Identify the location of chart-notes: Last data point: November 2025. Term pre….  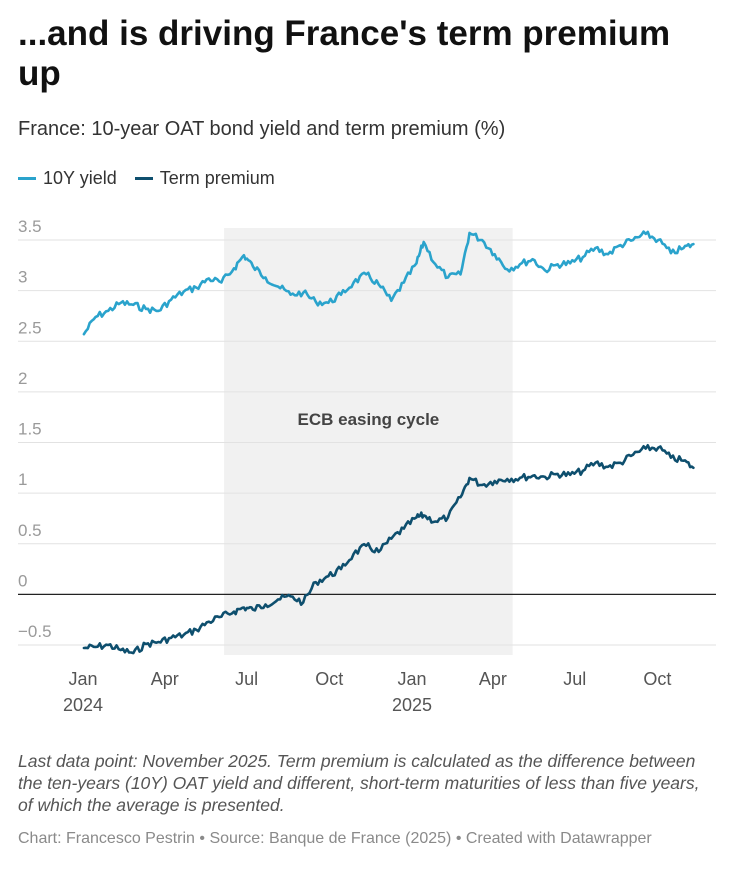
(359, 783).